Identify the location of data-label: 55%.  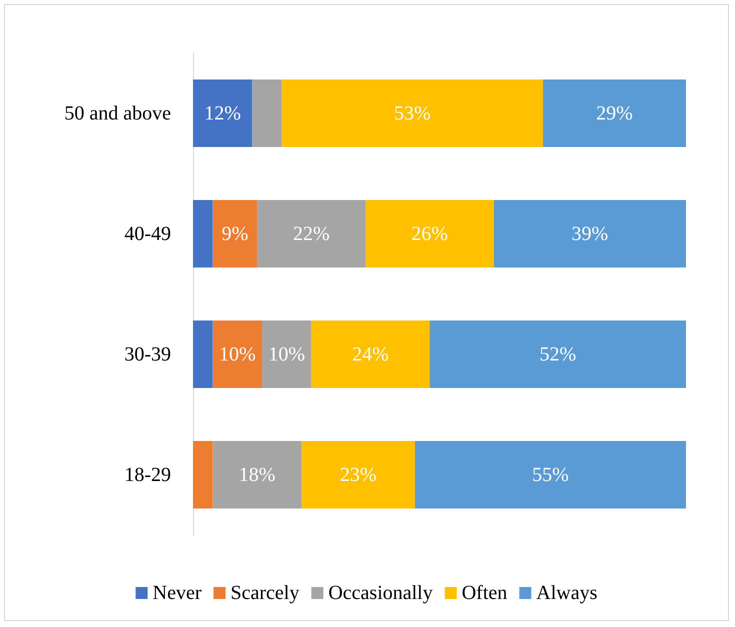
(550, 475).